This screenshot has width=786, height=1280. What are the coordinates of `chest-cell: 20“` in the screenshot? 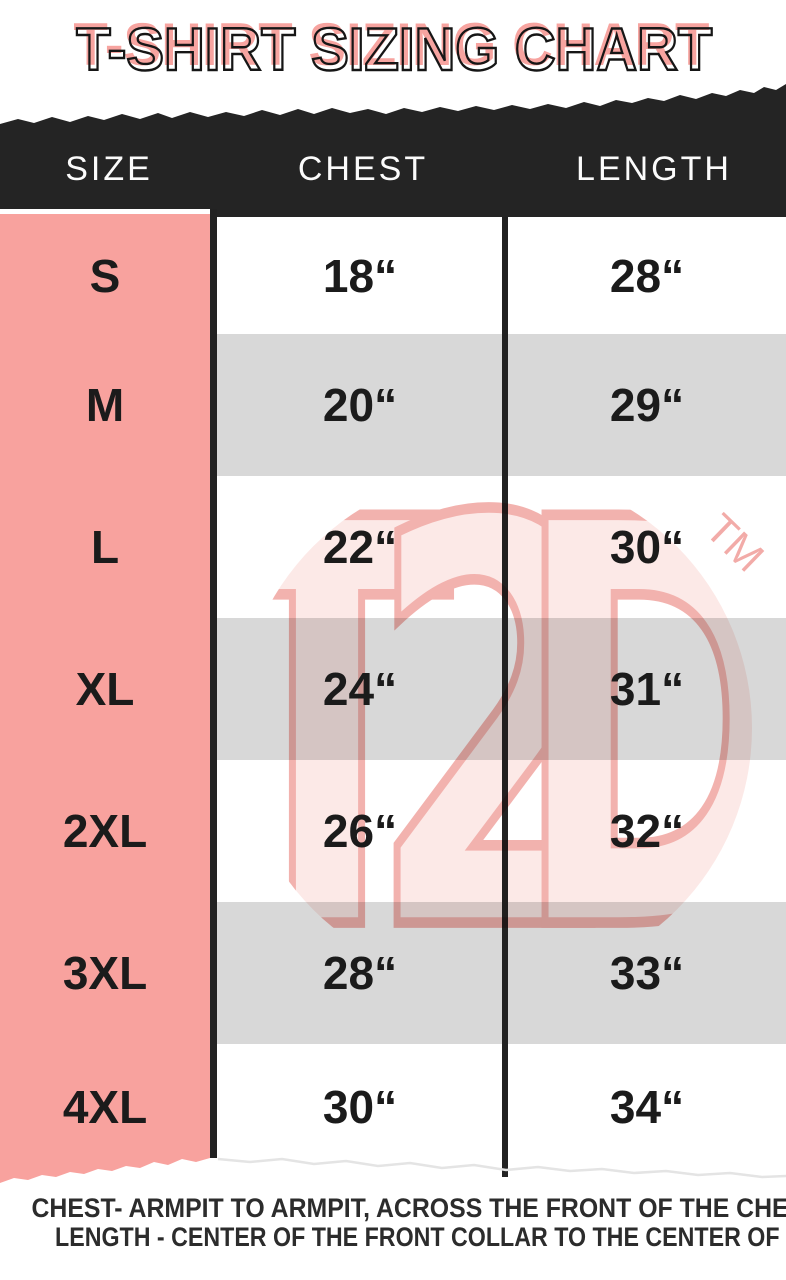 It's located at (360, 405).